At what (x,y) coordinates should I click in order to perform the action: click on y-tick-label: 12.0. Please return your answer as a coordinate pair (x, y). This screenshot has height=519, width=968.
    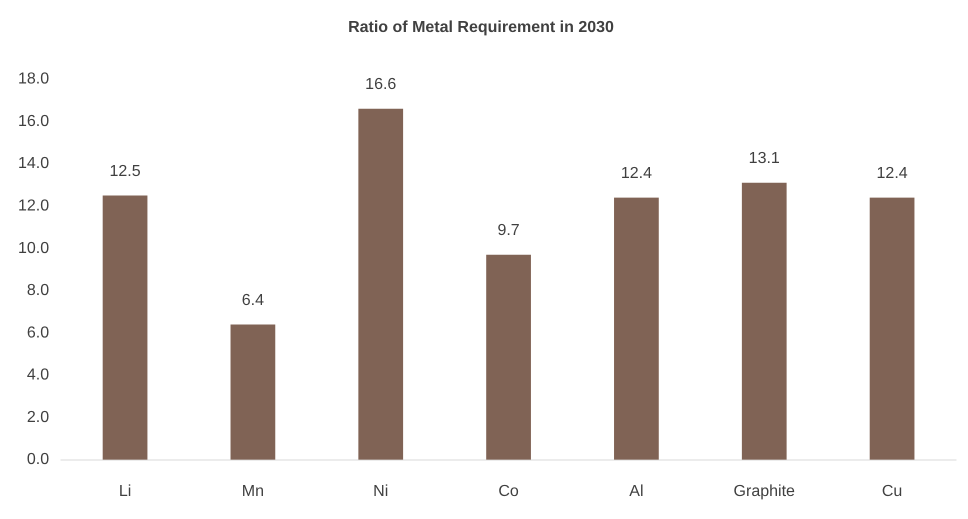
    Looking at the image, I should click on (34, 205).